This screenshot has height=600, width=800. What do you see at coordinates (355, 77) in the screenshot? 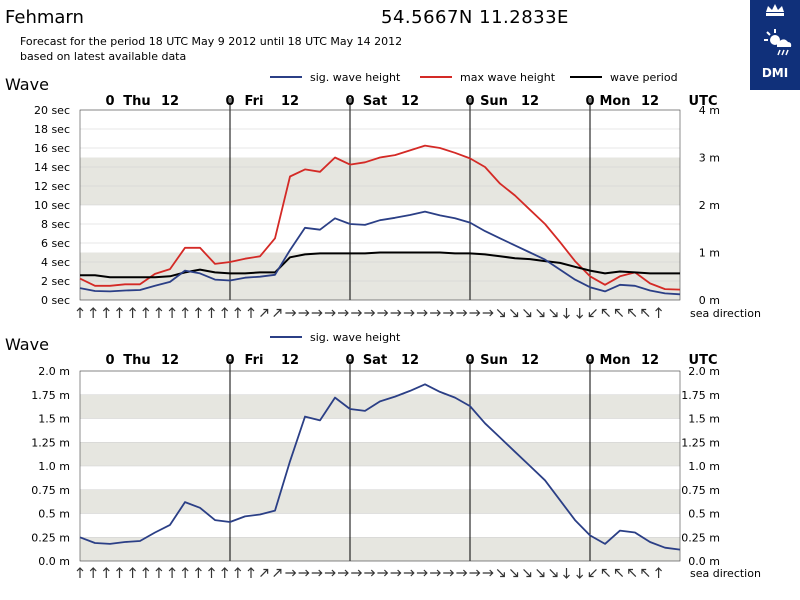
I see `legend-label: sig. wave height` at bounding box center [355, 77].